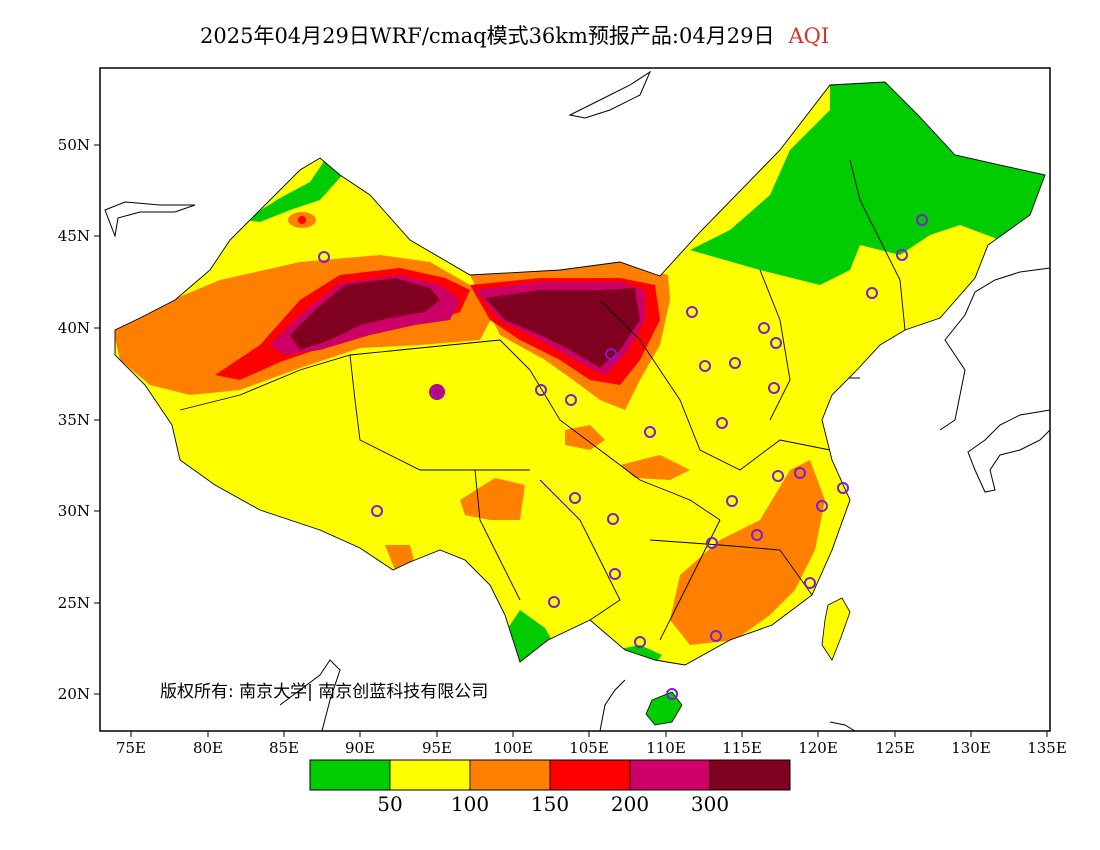 This screenshot has height=850, width=1100. What do you see at coordinates (131, 748) in the screenshot?
I see `x-tick-label: 75E` at bounding box center [131, 748].